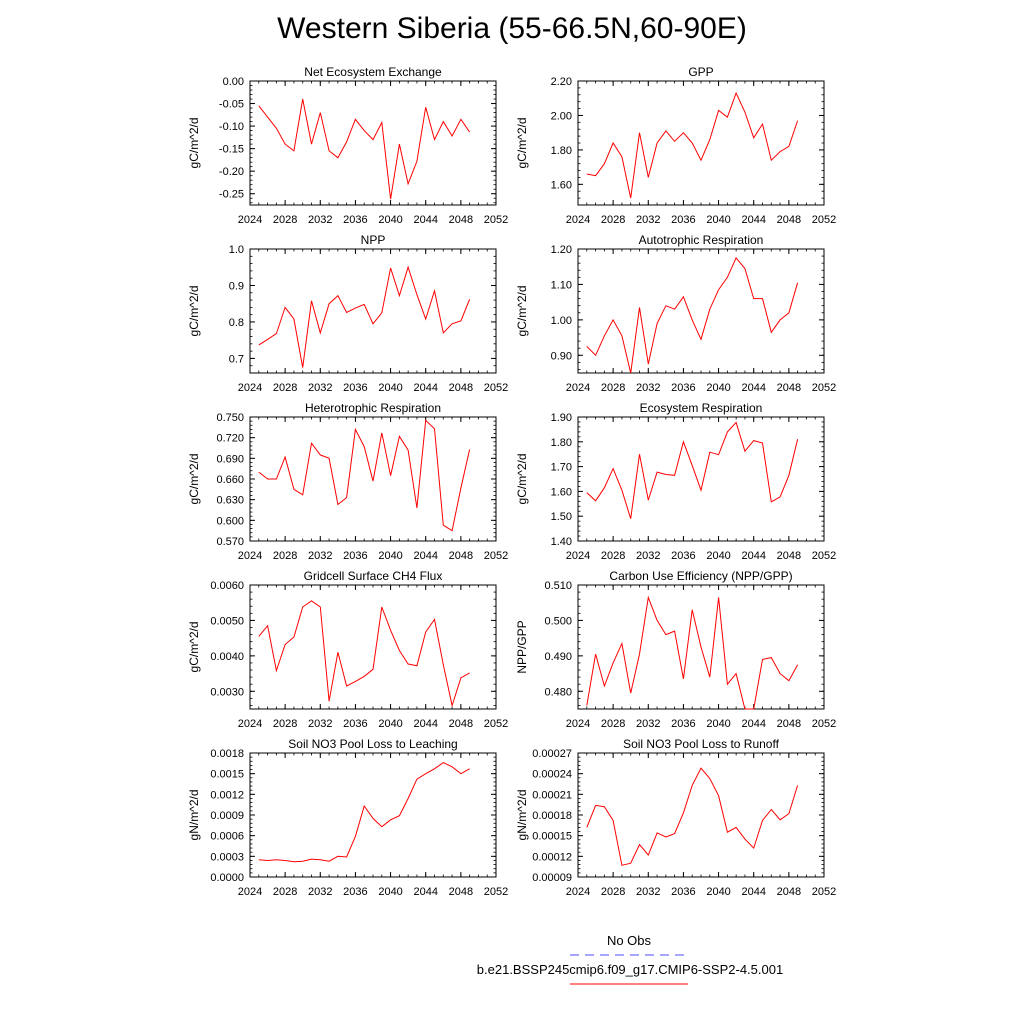  Describe the element at coordinates (522, 143) in the screenshot. I see `panel-2-ylabel: gC/m^2/d` at that location.